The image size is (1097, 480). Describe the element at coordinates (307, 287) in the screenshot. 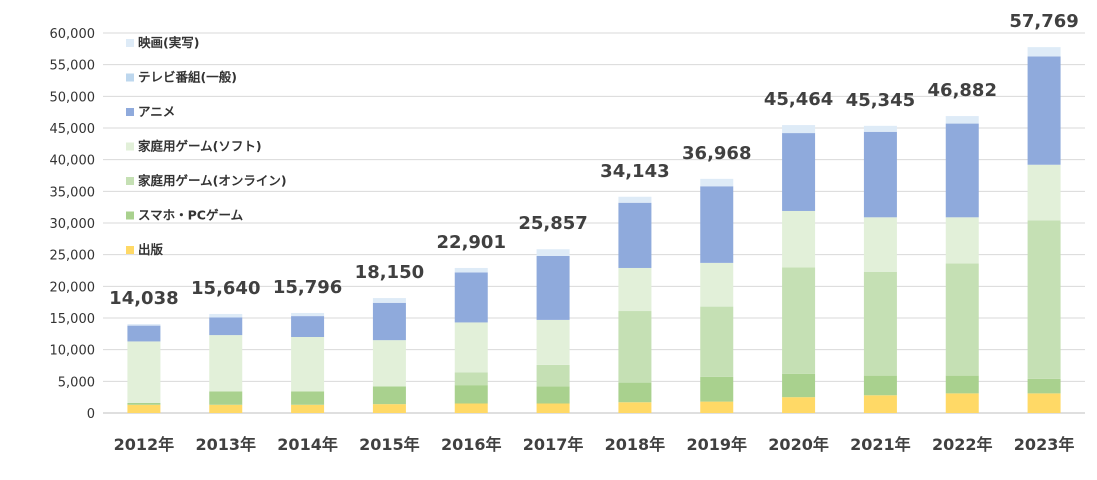

I see `total-label: 15,796` at that location.